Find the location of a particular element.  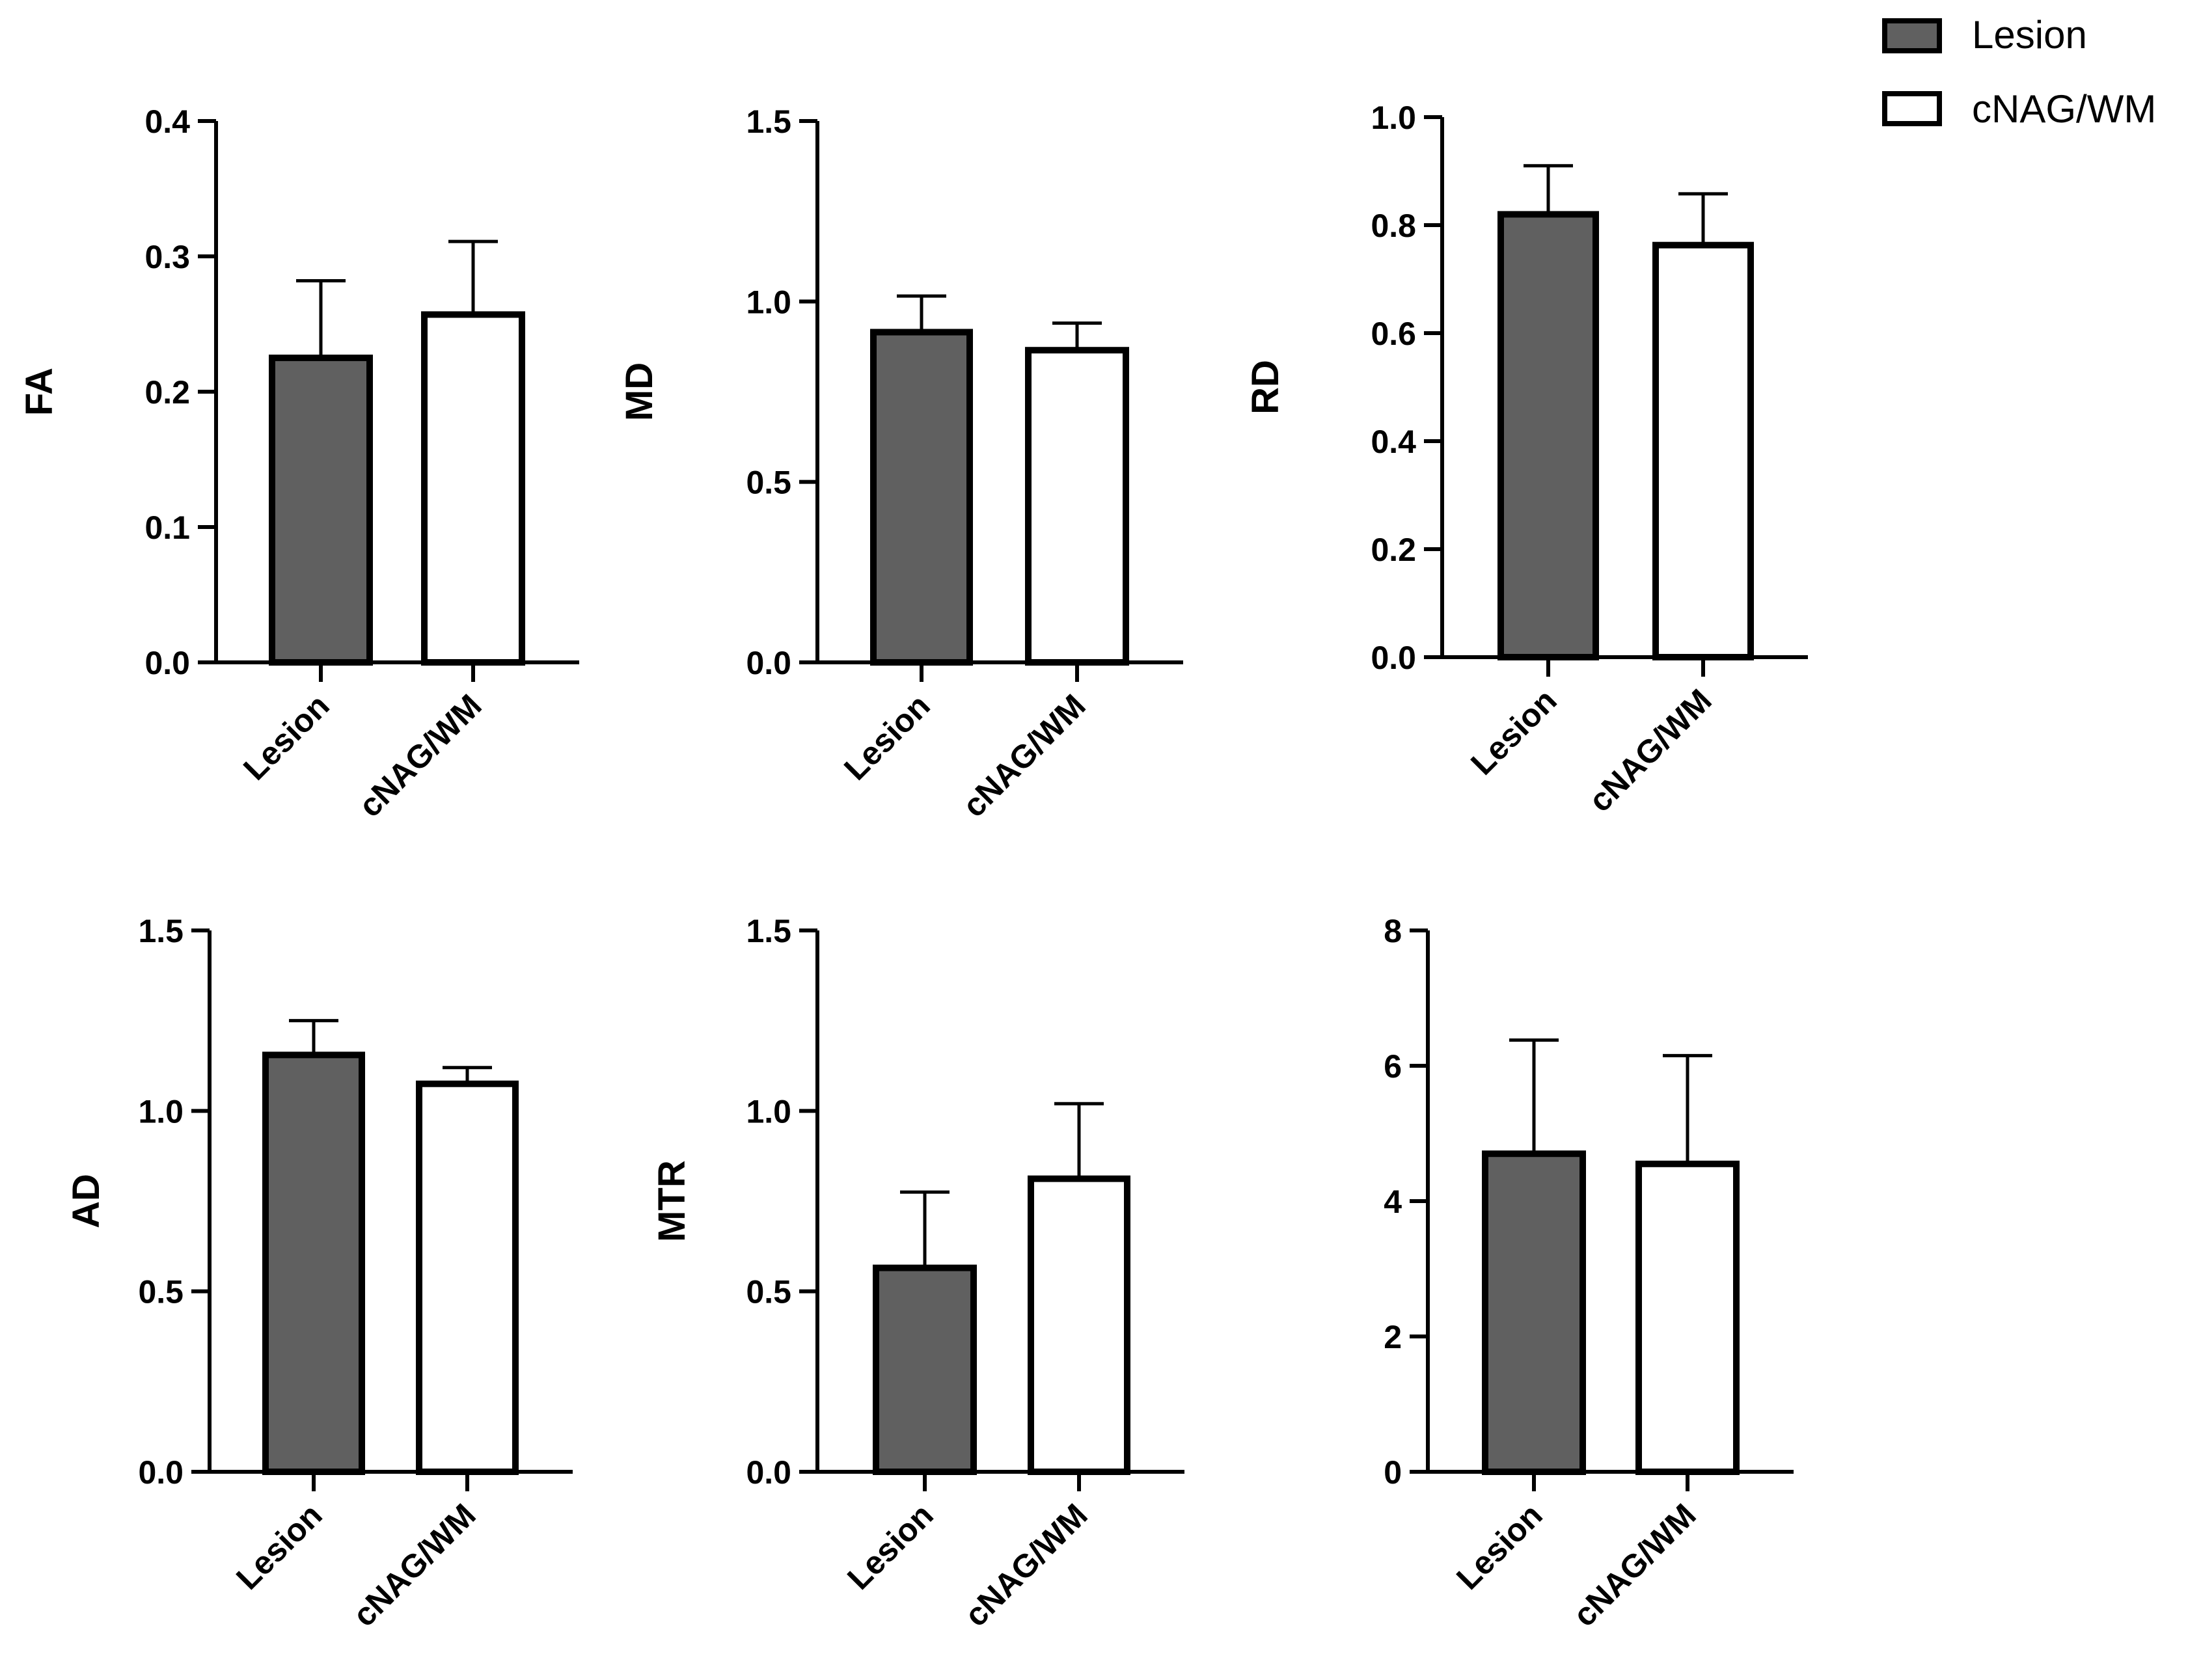

y-tick-label: 2 is located at coordinates (1393, 1337).